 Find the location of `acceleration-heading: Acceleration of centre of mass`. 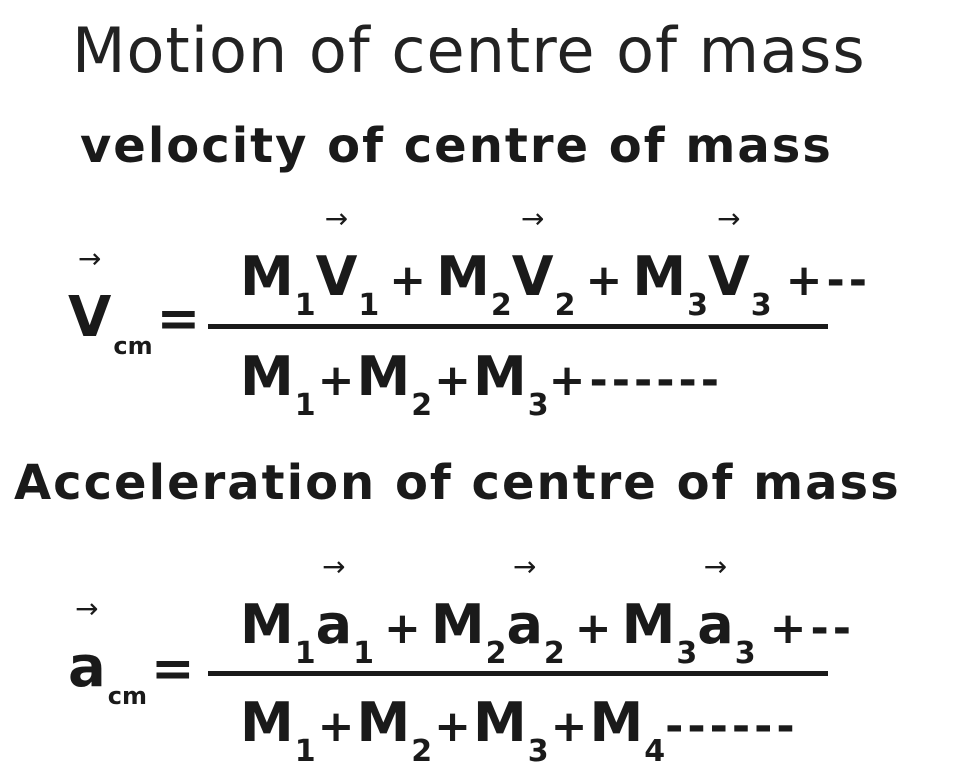

acceleration-heading: Acceleration of centre of mass is located at coordinates (457, 483).